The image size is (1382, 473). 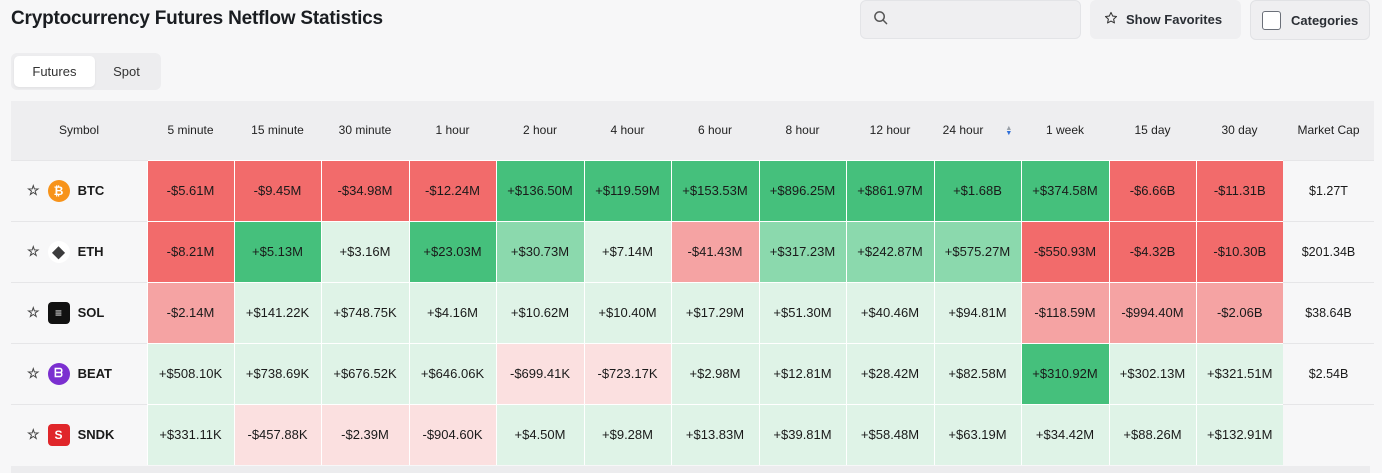 I want to click on symbol-cell: ☆ ≡ SOL, so click(x=79, y=312).